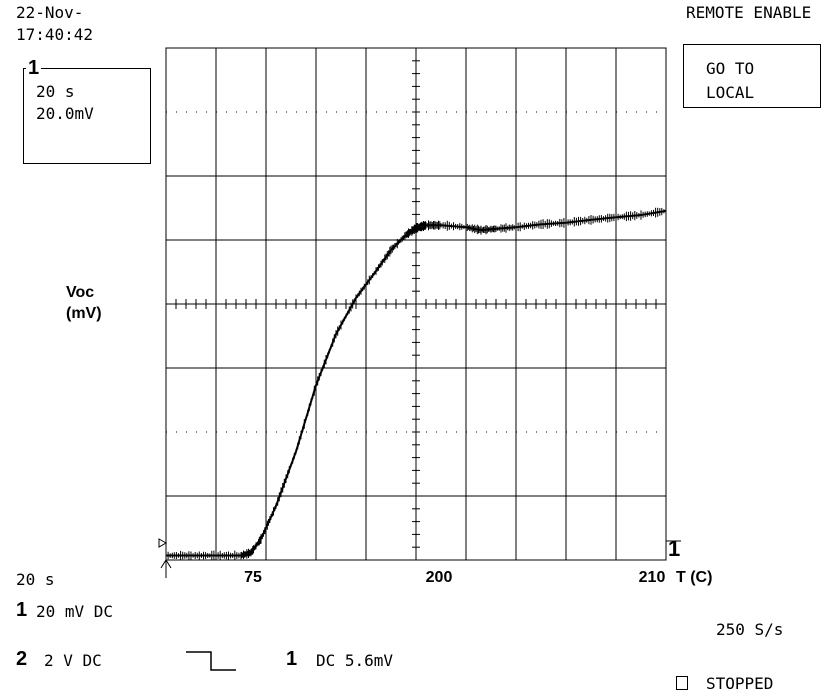 The width and height of the screenshot is (832, 696). Describe the element at coordinates (730, 68) in the screenshot. I see `go-to-local-line1: GO TO` at that location.